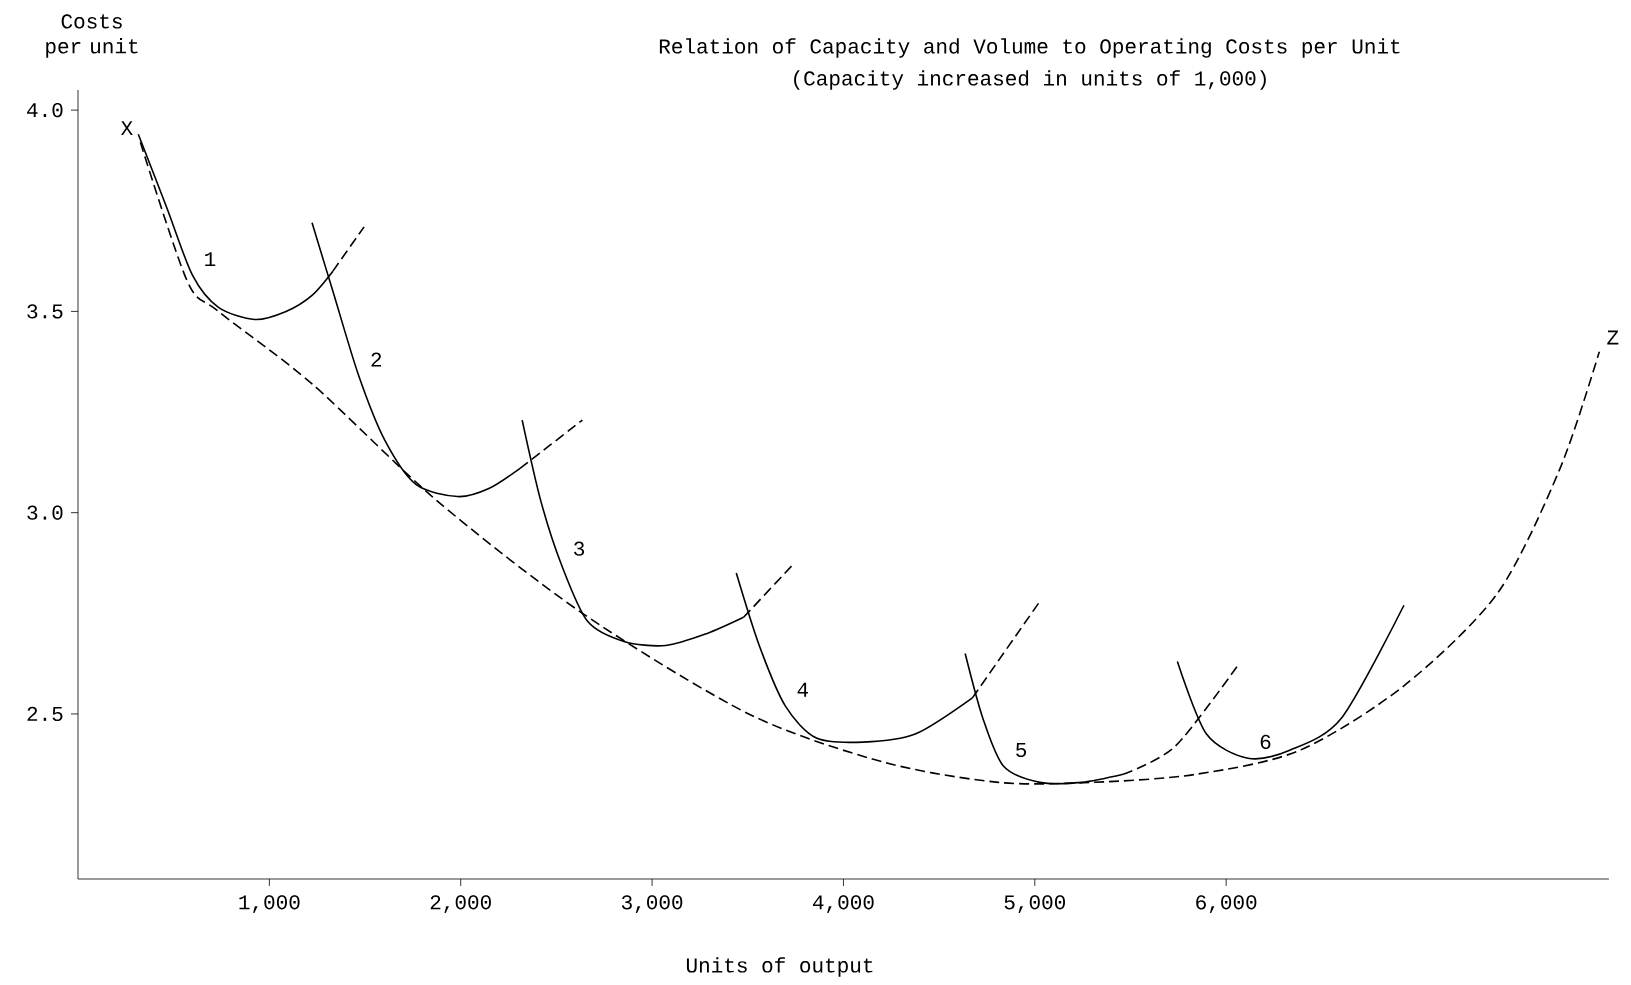 The width and height of the screenshot is (1631, 985). What do you see at coordinates (1021, 750) in the screenshot?
I see `series-label: 5` at bounding box center [1021, 750].